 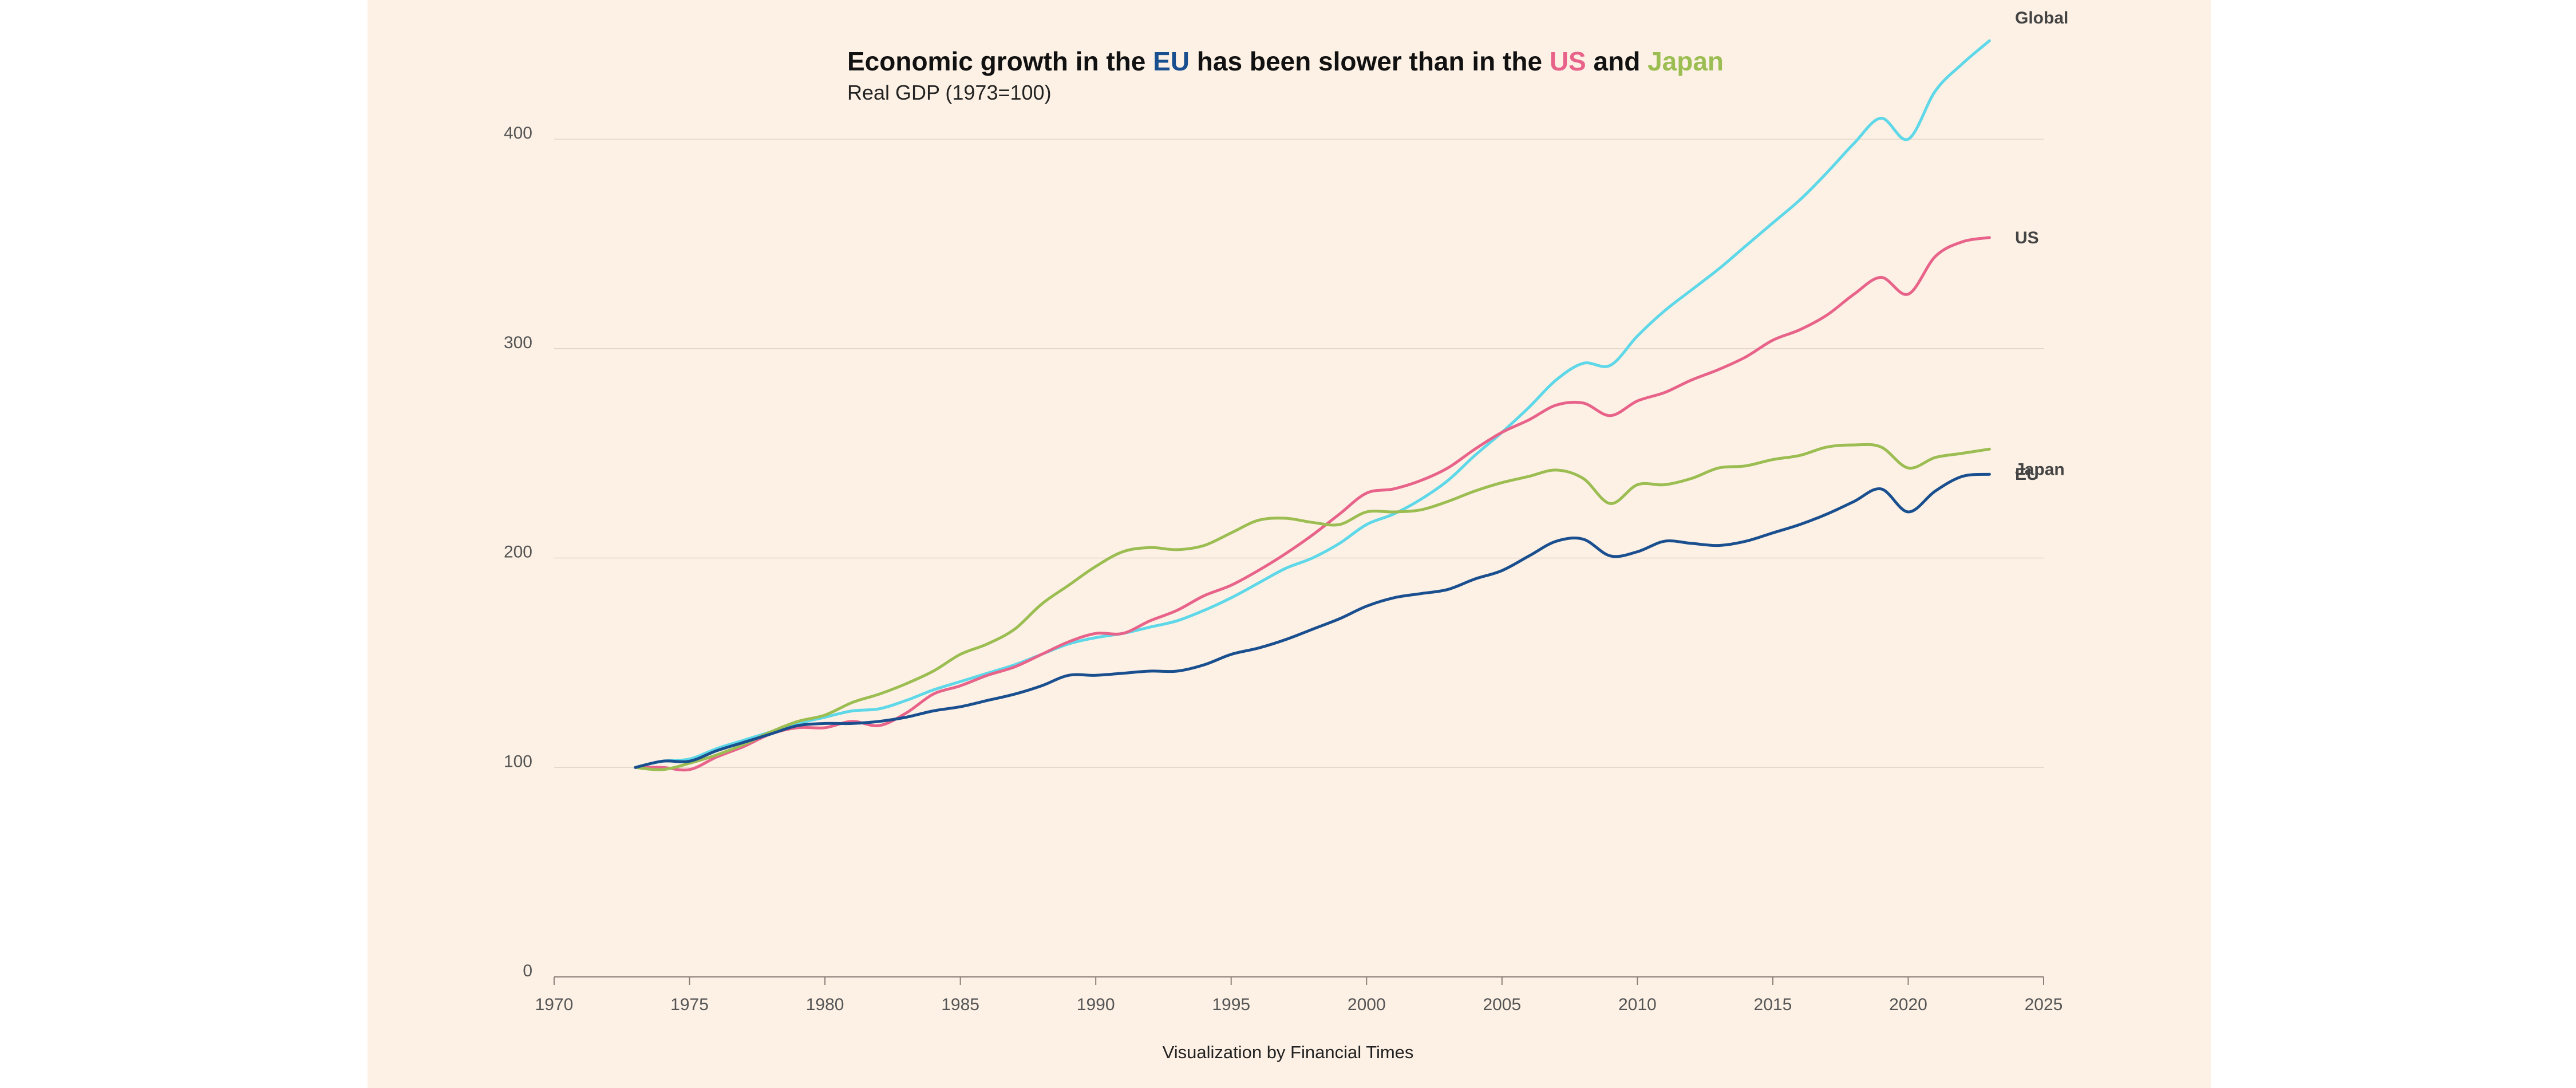 What do you see at coordinates (960, 1004) in the screenshot?
I see `x-tick-label-1985: 1985` at bounding box center [960, 1004].